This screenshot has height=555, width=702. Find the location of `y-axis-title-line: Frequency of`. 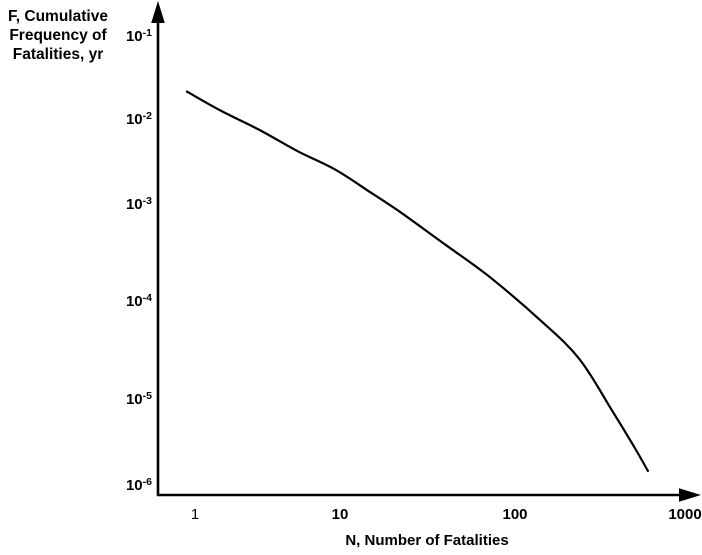

y-axis-title-line: Frequency of is located at coordinates (58, 35).